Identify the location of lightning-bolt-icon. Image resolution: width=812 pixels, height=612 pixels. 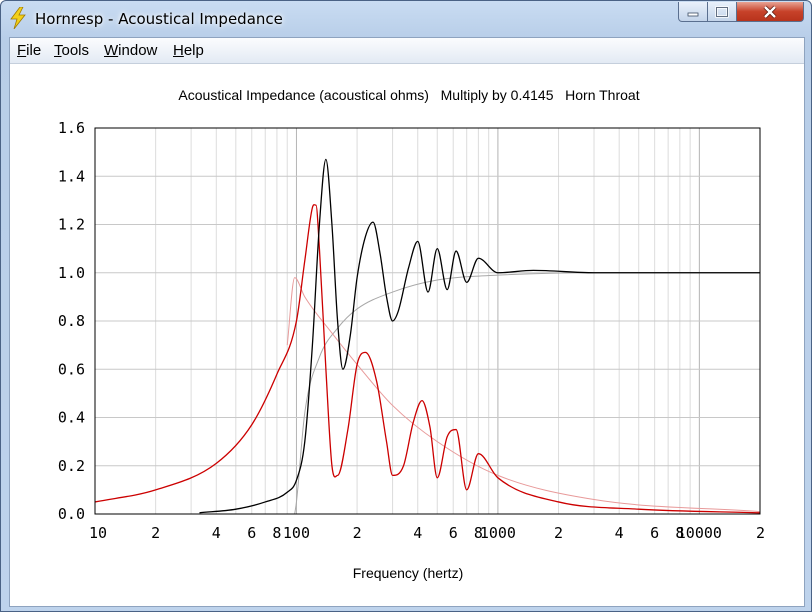
(18, 18).